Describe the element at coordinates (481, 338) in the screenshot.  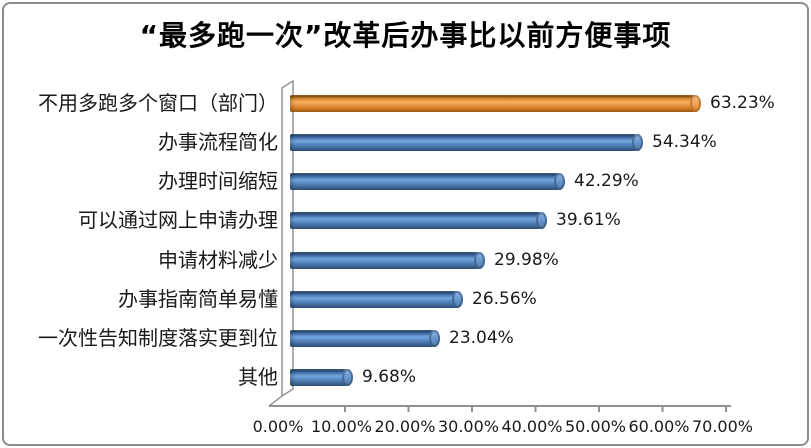
I see `data-value-label: 23.04%` at that location.